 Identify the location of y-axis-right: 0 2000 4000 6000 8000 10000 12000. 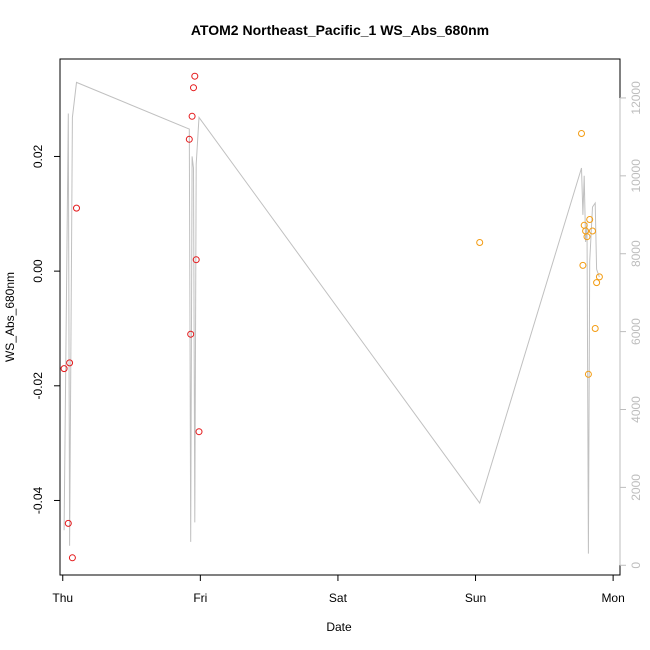
(631, 325).